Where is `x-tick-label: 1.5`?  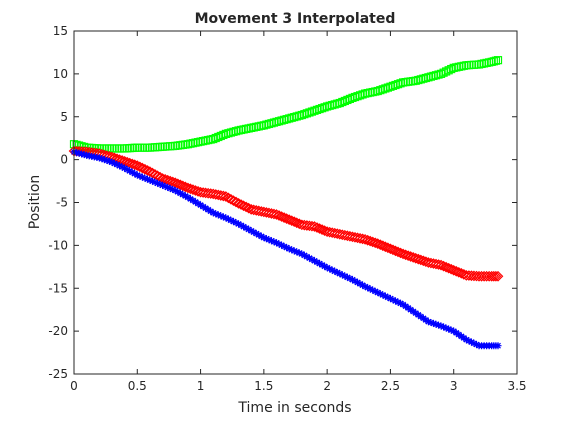
x-tick-label: 1.5 is located at coordinates (263, 386).